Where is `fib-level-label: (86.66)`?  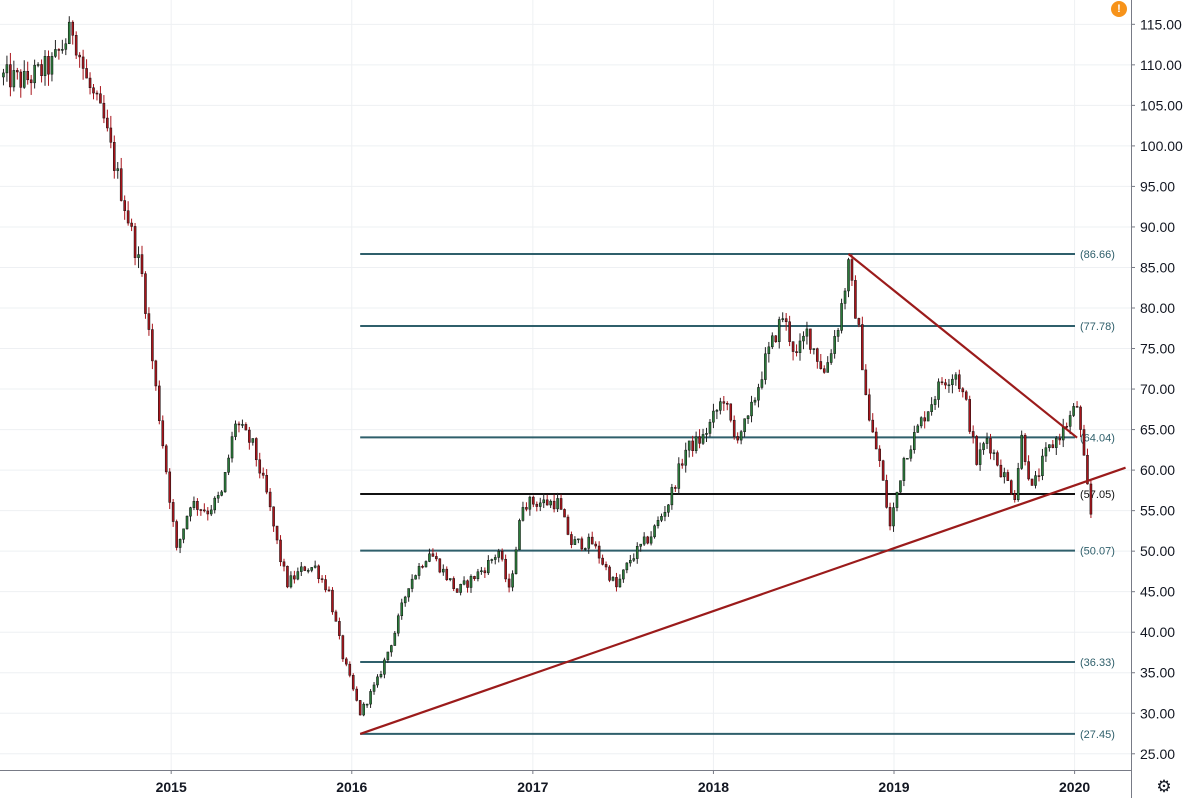 fib-level-label: (86.66) is located at coordinates (1097, 255).